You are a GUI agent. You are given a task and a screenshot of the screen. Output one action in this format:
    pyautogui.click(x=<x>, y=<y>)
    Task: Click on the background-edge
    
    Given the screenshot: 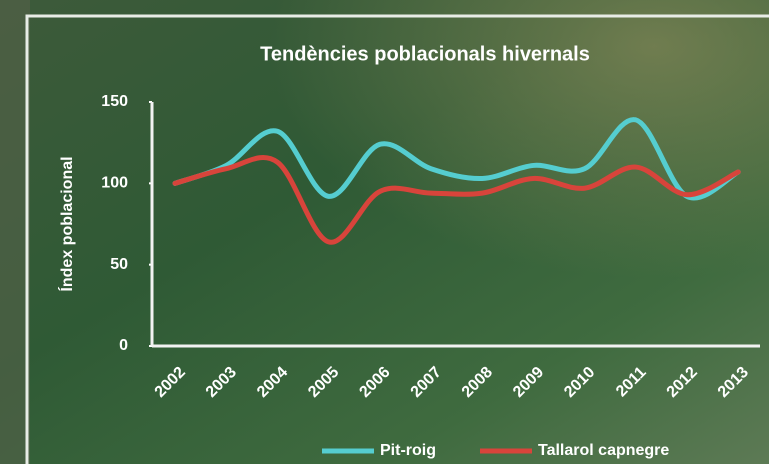 What is the action you would take?
    pyautogui.click(x=15, y=232)
    